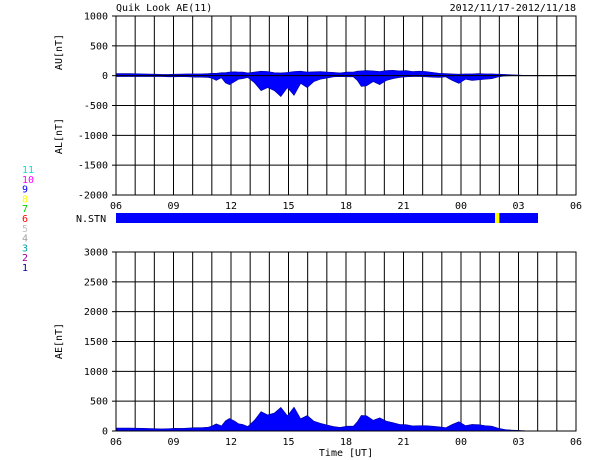  What do you see at coordinates (346, 453) in the screenshot?
I see `time-axis-label: Time [UT]` at bounding box center [346, 453].